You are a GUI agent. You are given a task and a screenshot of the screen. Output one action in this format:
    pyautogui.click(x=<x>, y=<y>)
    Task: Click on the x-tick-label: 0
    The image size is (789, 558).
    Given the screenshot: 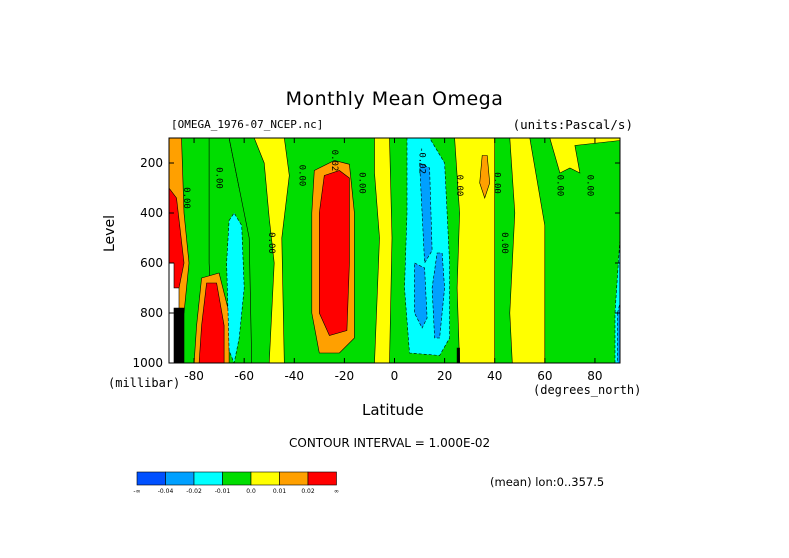 What is the action you would take?
    pyautogui.click(x=395, y=376)
    